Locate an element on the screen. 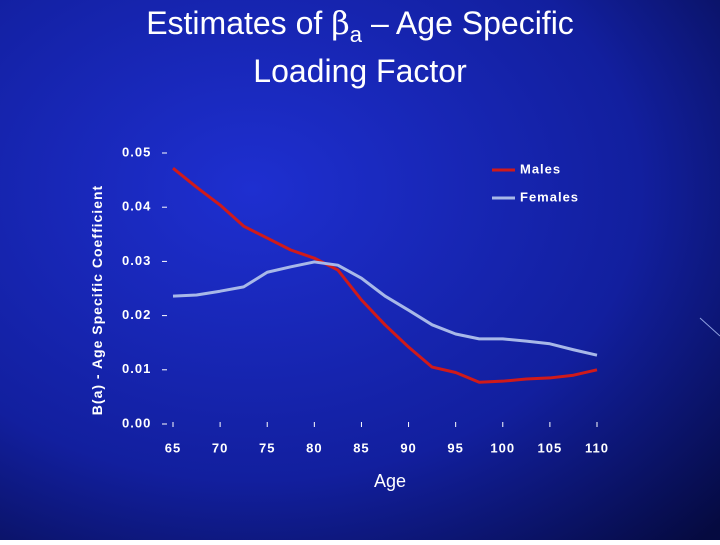  title-text: Estimates of is located at coordinates (234, 23).